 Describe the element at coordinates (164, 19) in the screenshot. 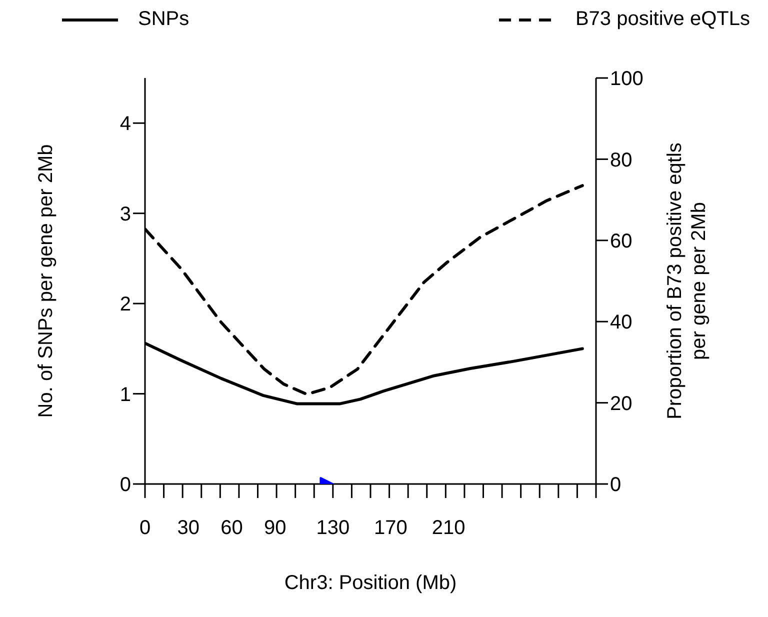

I see `legend-label: SNPs` at that location.